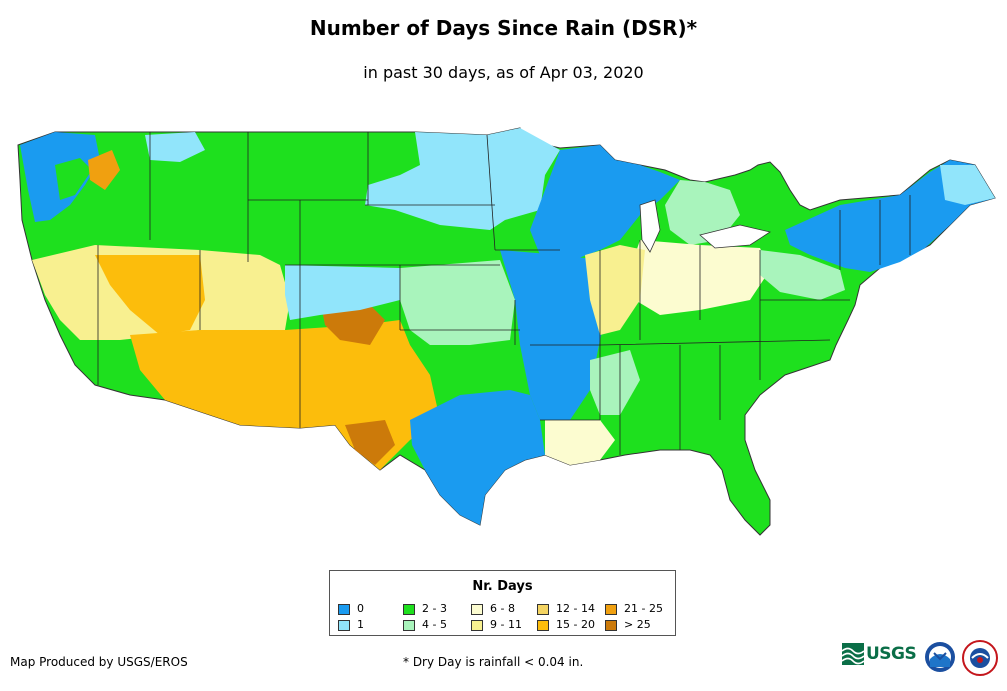  I want to click on legend-label: 4 - 5, so click(434, 624).